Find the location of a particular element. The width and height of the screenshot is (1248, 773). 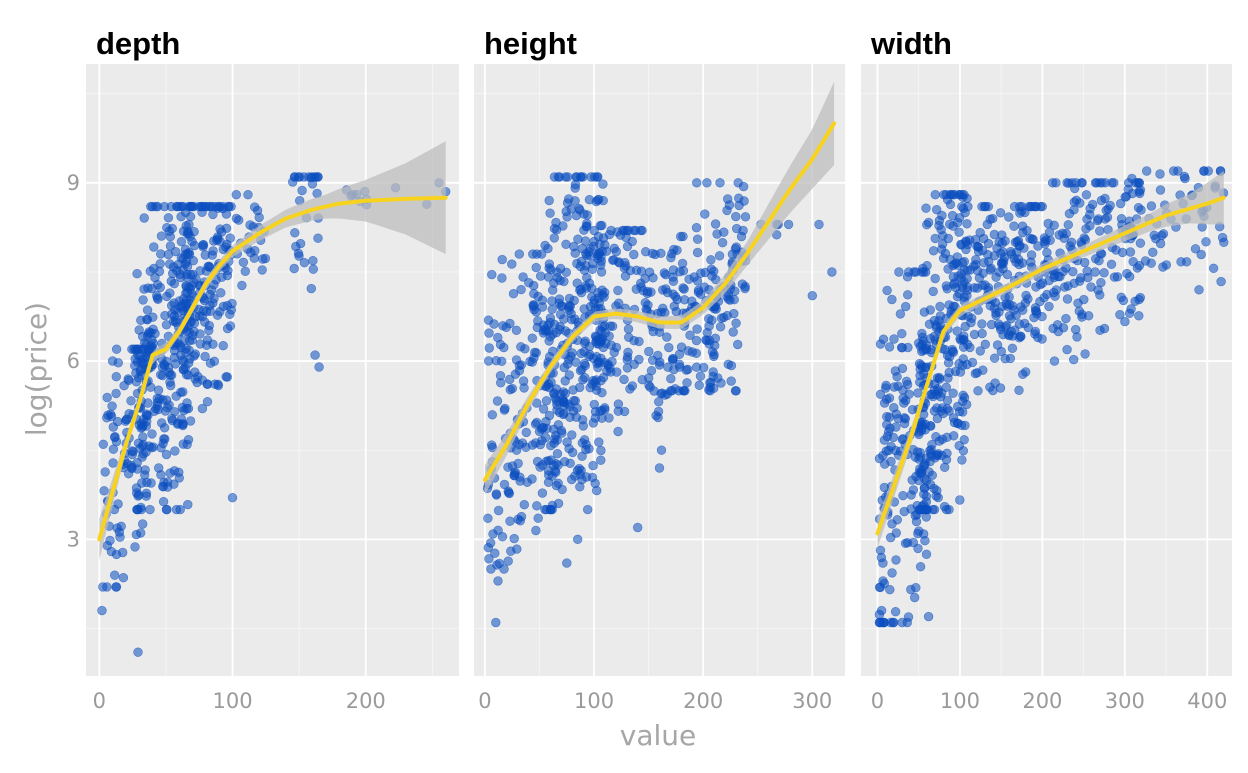

panel-title-width: width is located at coordinates (911, 43).